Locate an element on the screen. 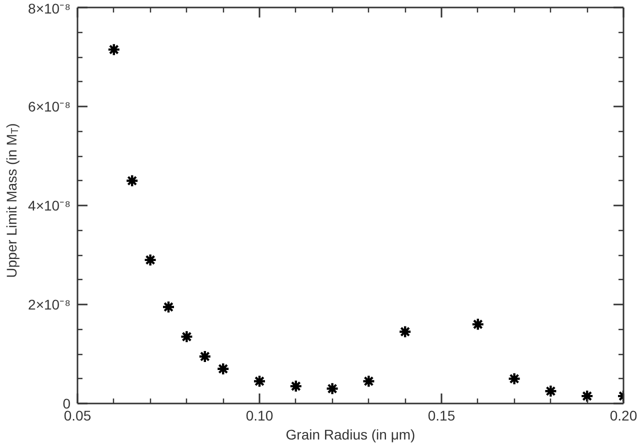  y-axis-title: Upper Limit Mass (in MT) is located at coordinates (12, 200).